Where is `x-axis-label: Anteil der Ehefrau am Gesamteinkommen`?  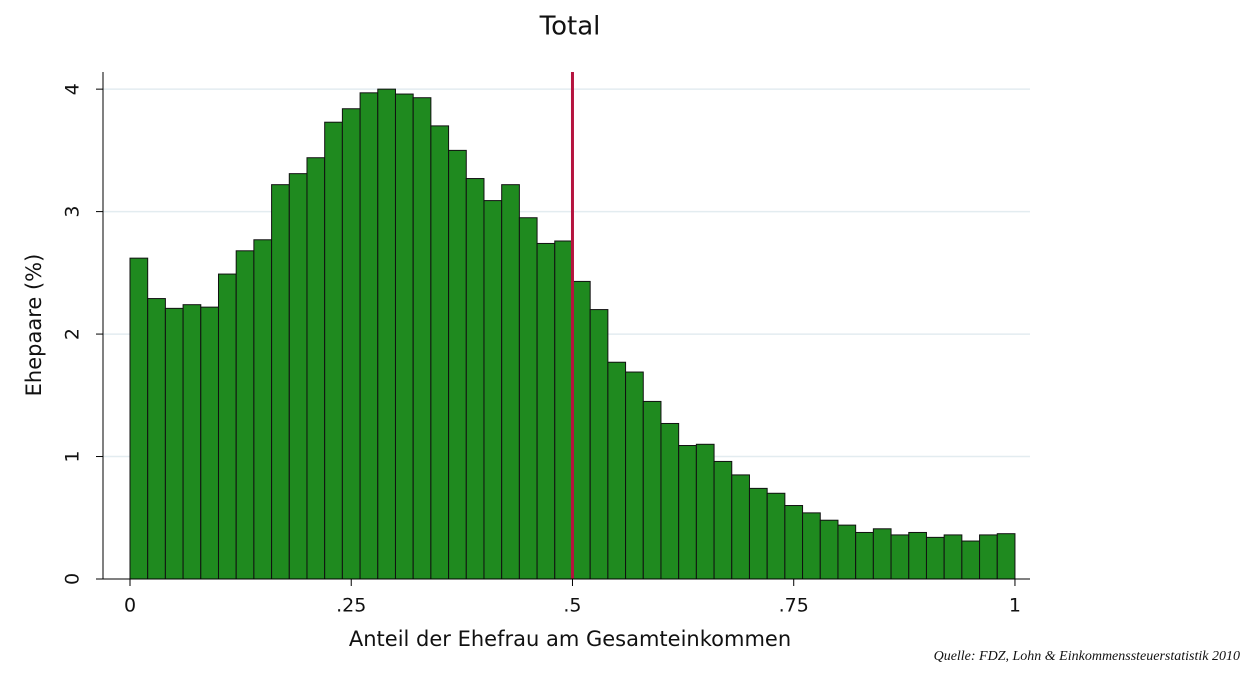 x-axis-label: Anteil der Ehefrau am Gesamteinkommen is located at coordinates (570, 639).